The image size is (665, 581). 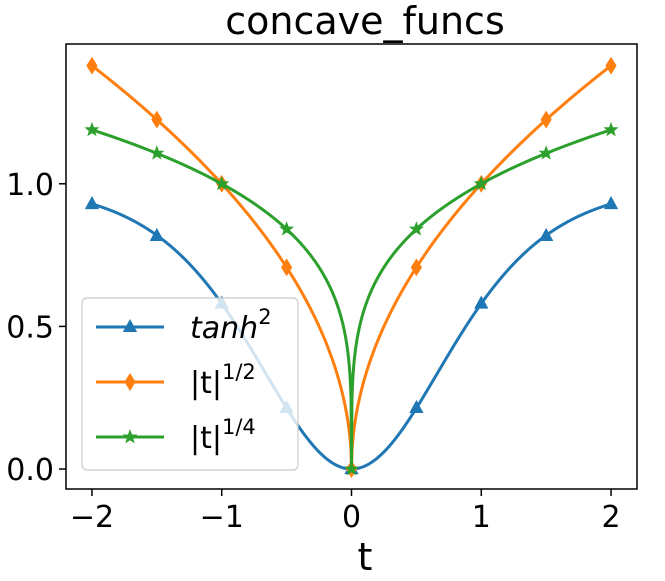 I want to click on legend-box, so click(x=190, y=384).